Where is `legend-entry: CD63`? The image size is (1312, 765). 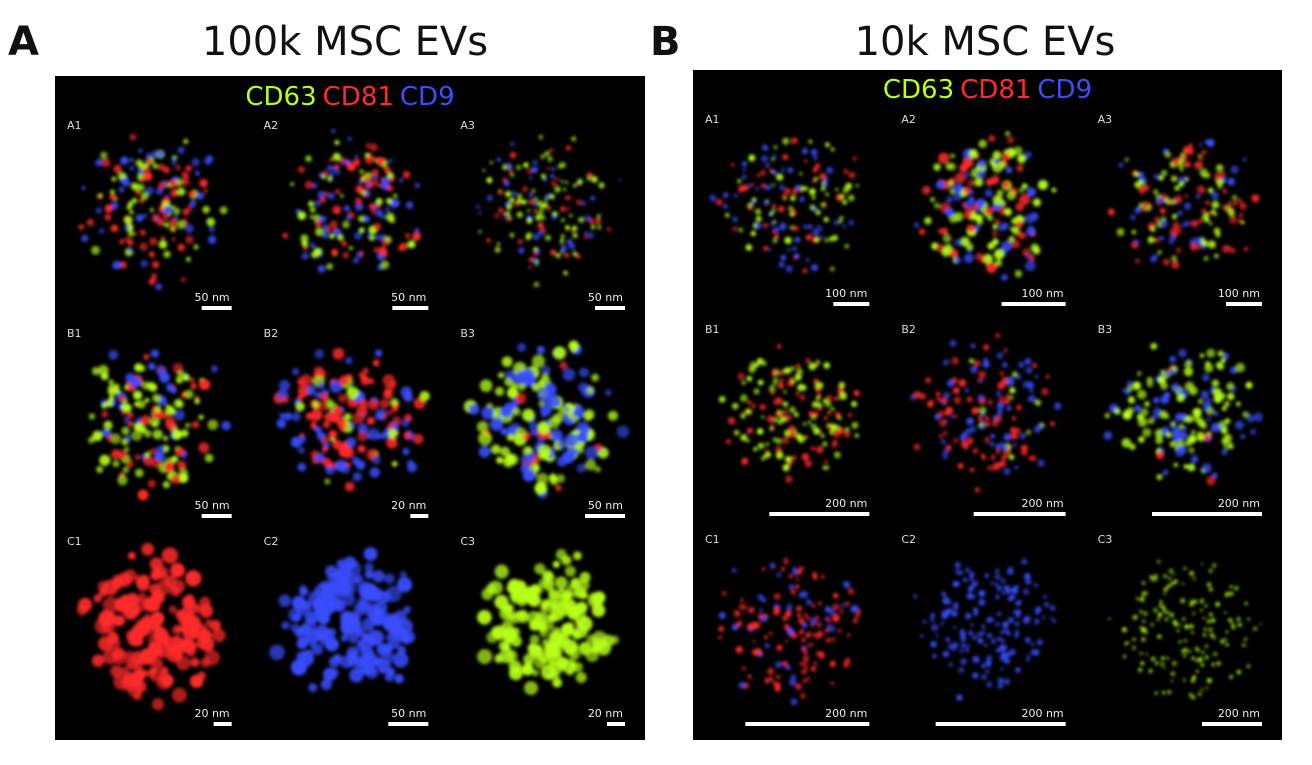
legend-entry: CD63 is located at coordinates (918, 90).